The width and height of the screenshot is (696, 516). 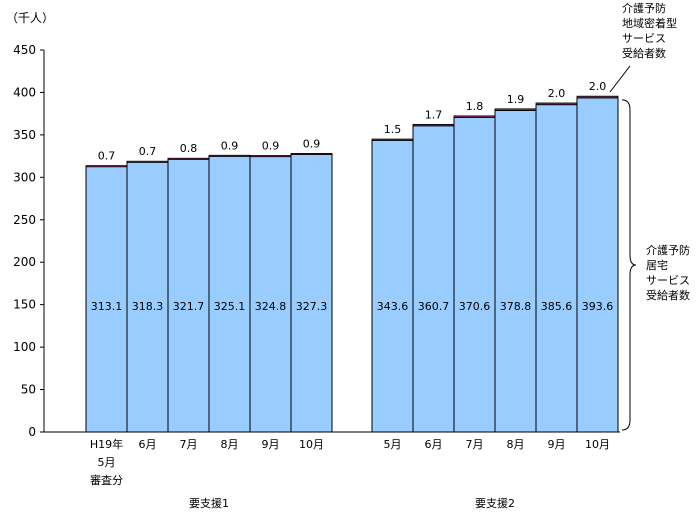 What do you see at coordinates (312, 306) in the screenshot?
I see `base-value-label: 327.3` at bounding box center [312, 306].